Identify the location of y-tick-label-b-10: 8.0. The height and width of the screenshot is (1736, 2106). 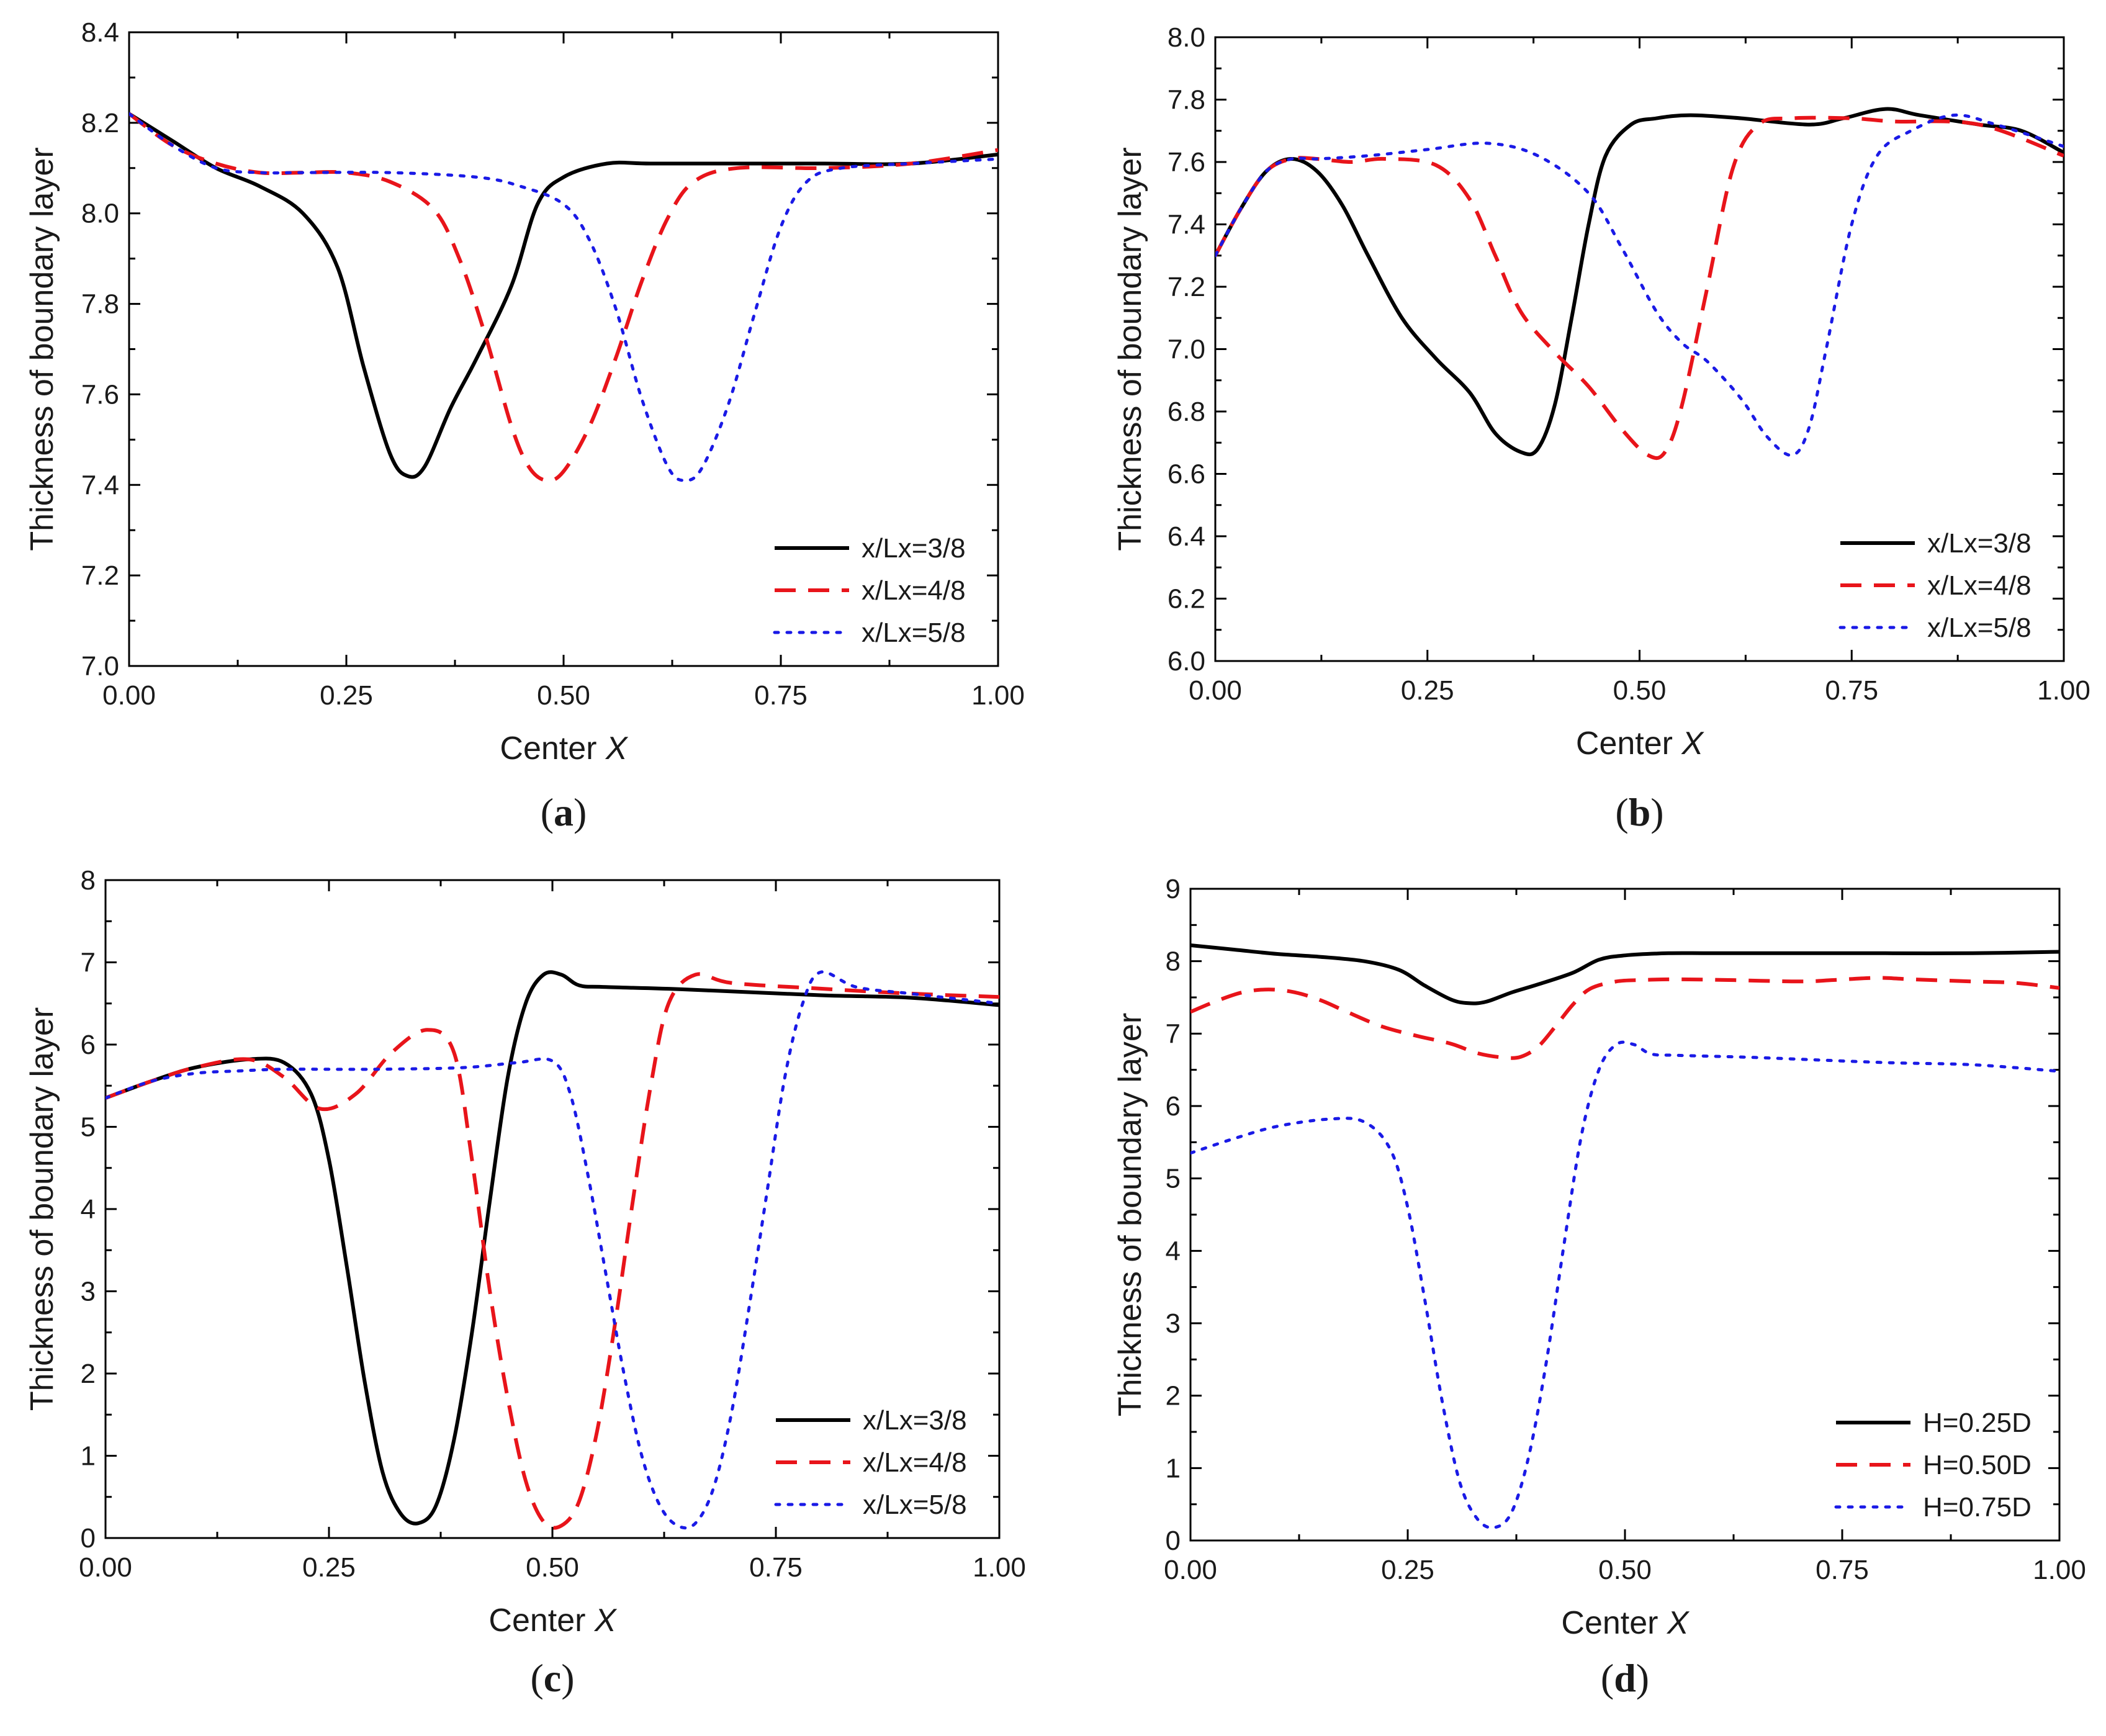
(1187, 37).